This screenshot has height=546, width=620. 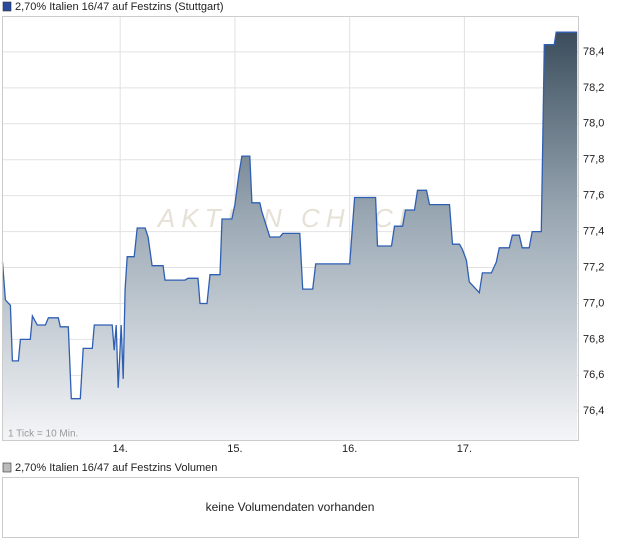 I want to click on y-tick-label: 78,4, so click(x=593, y=52).